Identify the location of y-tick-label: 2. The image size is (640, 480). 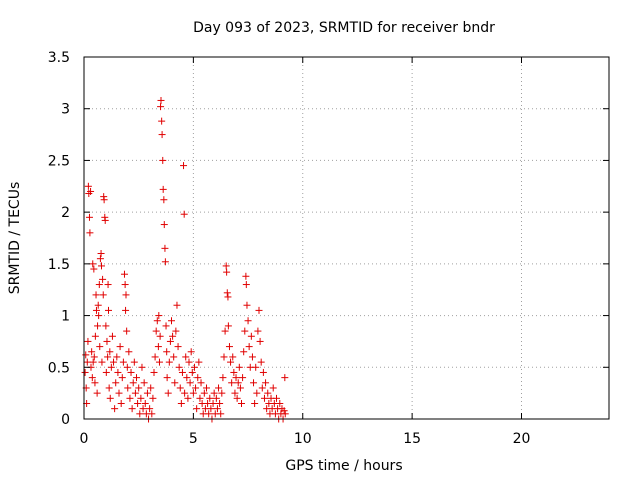
(65, 213).